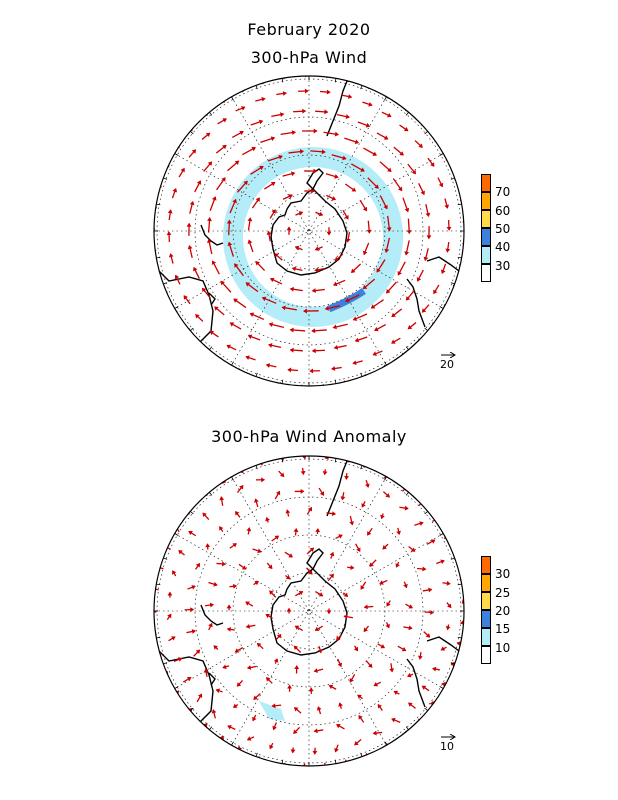  I want to click on wind-vector, so click(159, 567).